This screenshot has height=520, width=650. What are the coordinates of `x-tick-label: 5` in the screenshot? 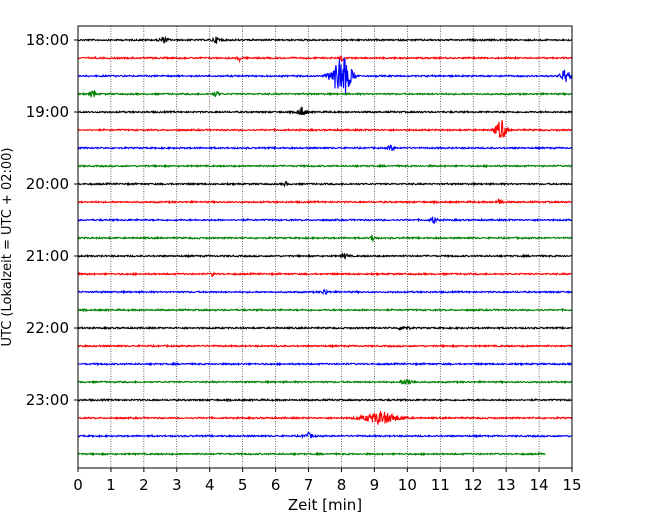 It's located at (243, 485).